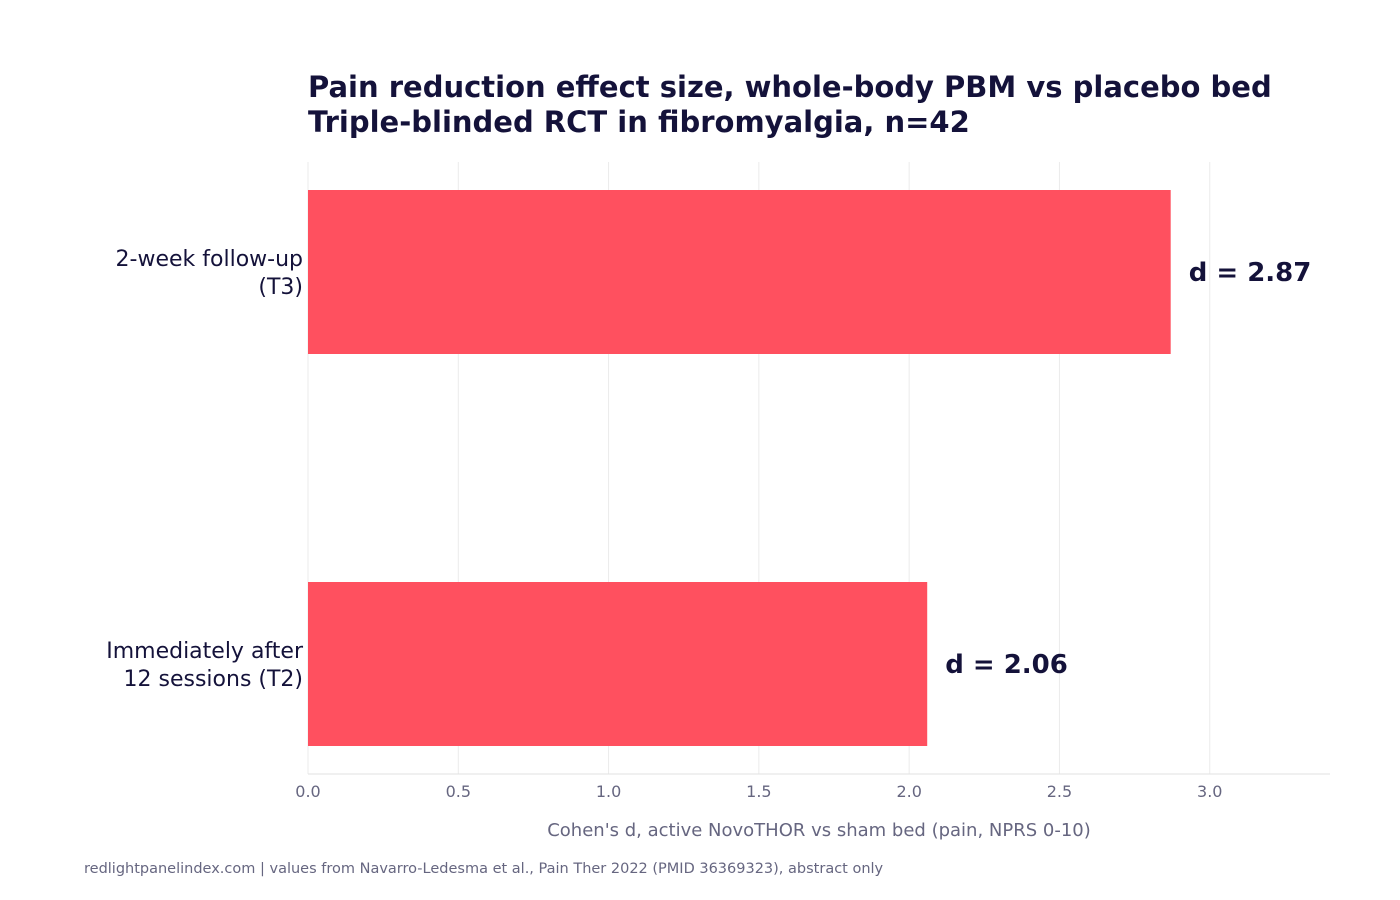  What do you see at coordinates (458, 791) in the screenshot?
I see `x-tick-label-1: 0.5` at bounding box center [458, 791].